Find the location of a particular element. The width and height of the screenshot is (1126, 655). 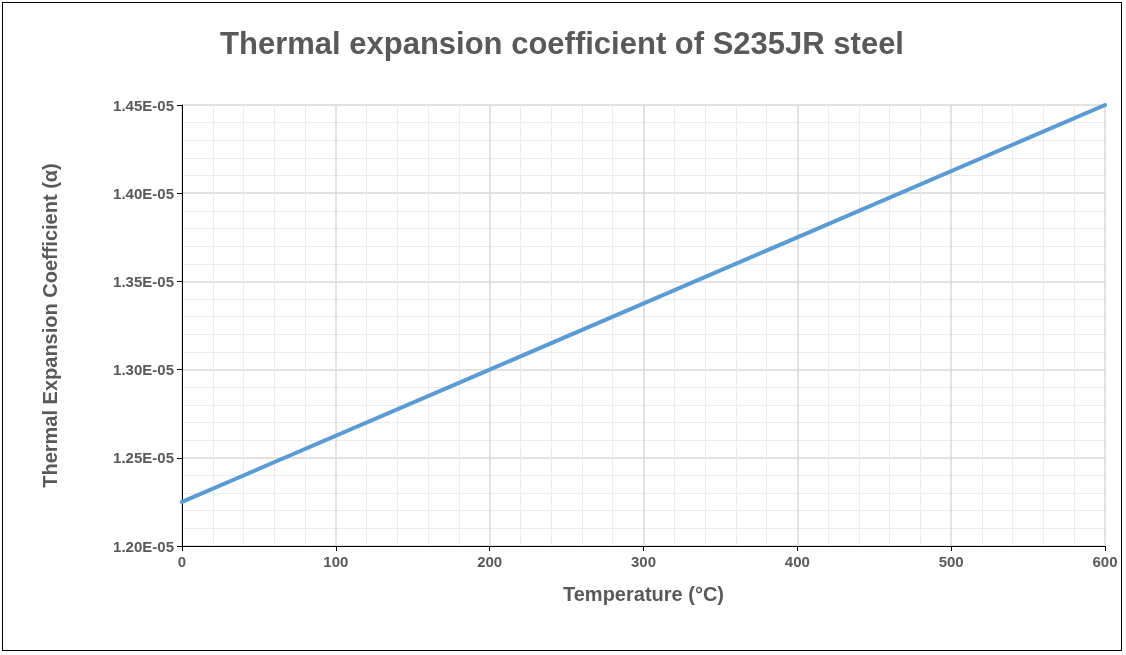

x-tick-label: 0 is located at coordinates (182, 561).